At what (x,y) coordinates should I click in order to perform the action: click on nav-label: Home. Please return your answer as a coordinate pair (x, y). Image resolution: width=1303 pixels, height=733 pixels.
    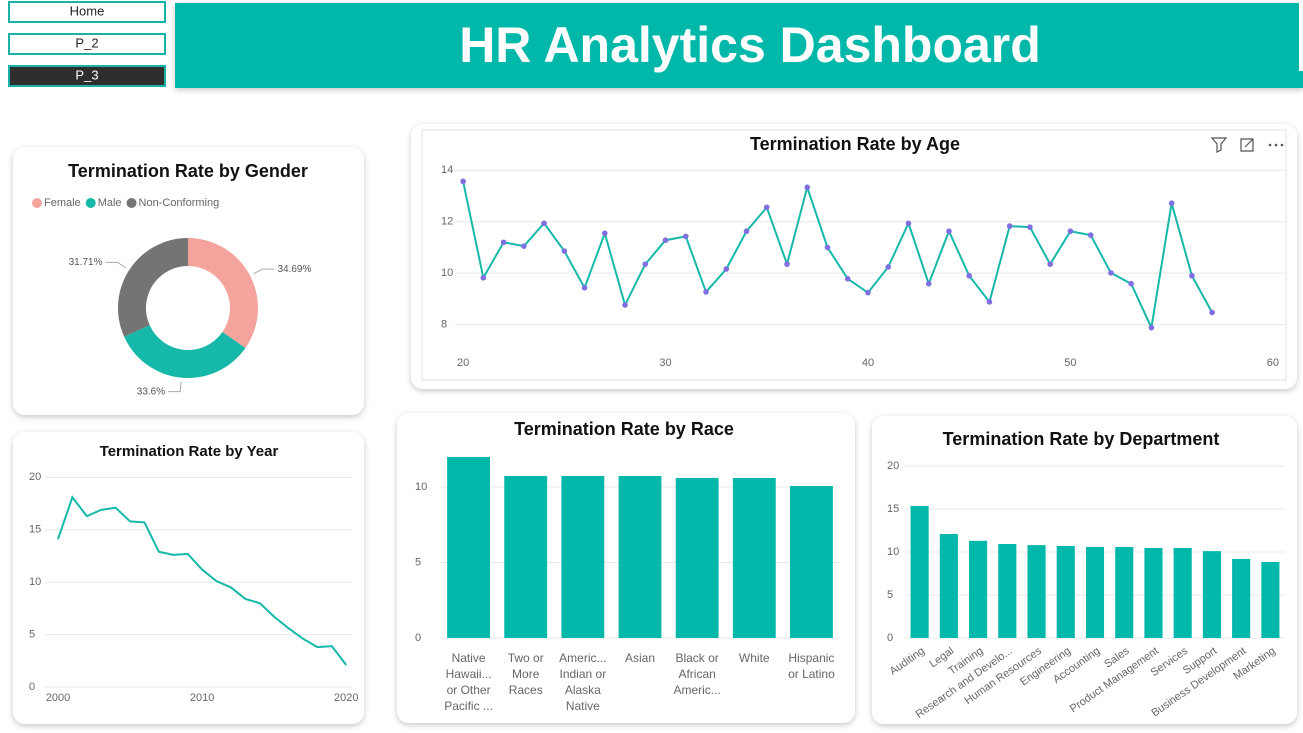
    Looking at the image, I should click on (87, 10).